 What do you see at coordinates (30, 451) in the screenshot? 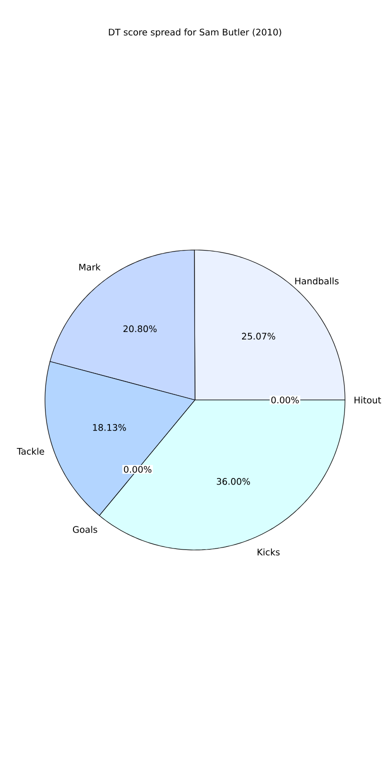
I see `slice-label: Tackle` at bounding box center [30, 451].